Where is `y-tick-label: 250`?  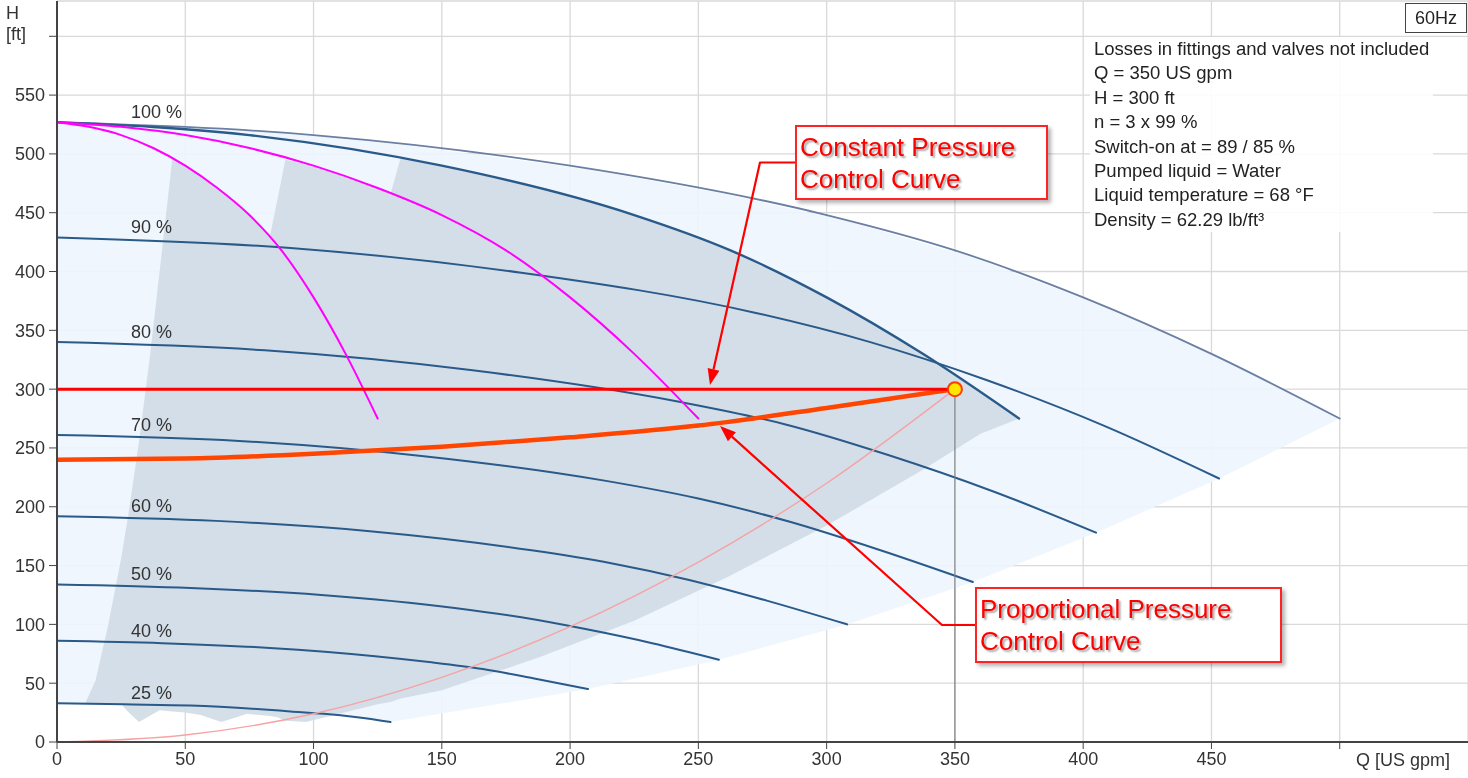 y-tick-label: 250 is located at coordinates (29, 448).